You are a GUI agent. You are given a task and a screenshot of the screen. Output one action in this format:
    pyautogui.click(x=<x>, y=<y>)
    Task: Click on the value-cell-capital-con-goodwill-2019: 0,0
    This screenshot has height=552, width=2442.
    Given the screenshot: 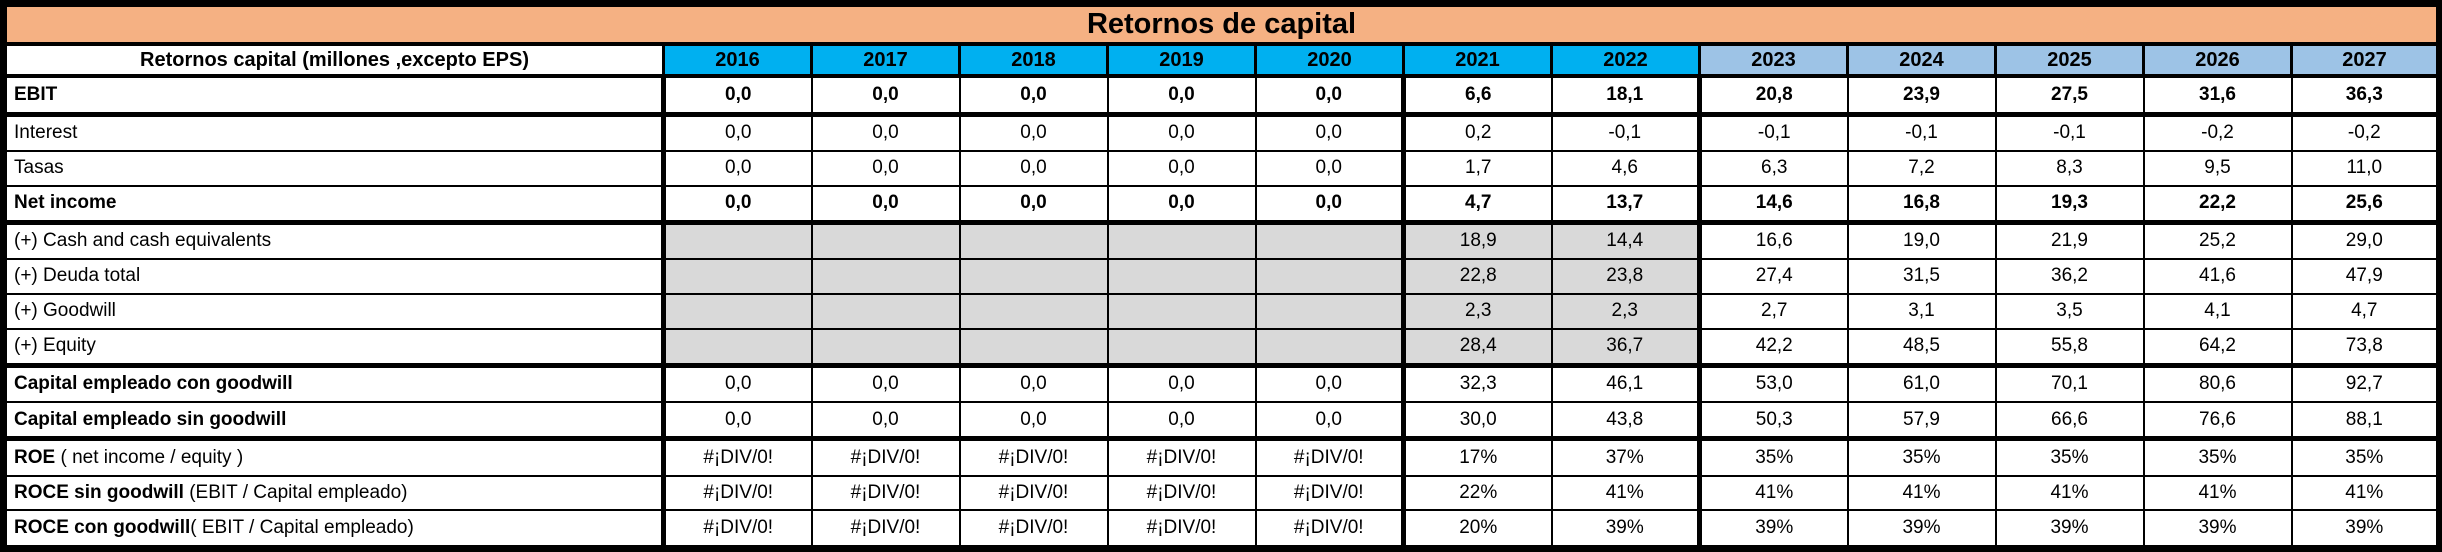 What is the action you would take?
    pyautogui.click(x=1181, y=384)
    